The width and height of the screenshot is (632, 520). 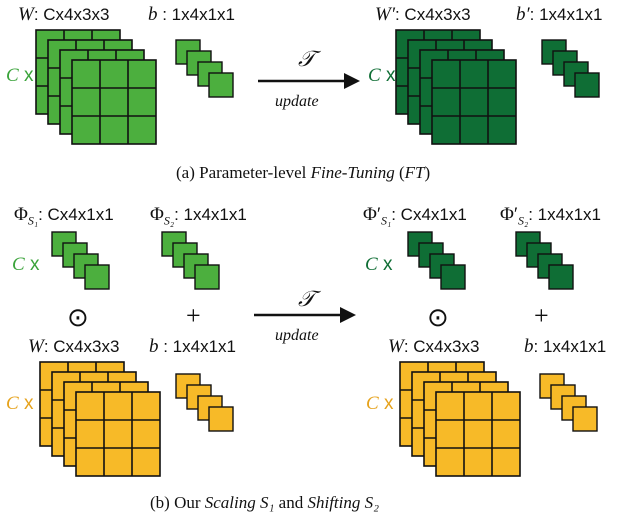 I want to click on c-multiplier-top-left: C x, so click(x=20, y=75).